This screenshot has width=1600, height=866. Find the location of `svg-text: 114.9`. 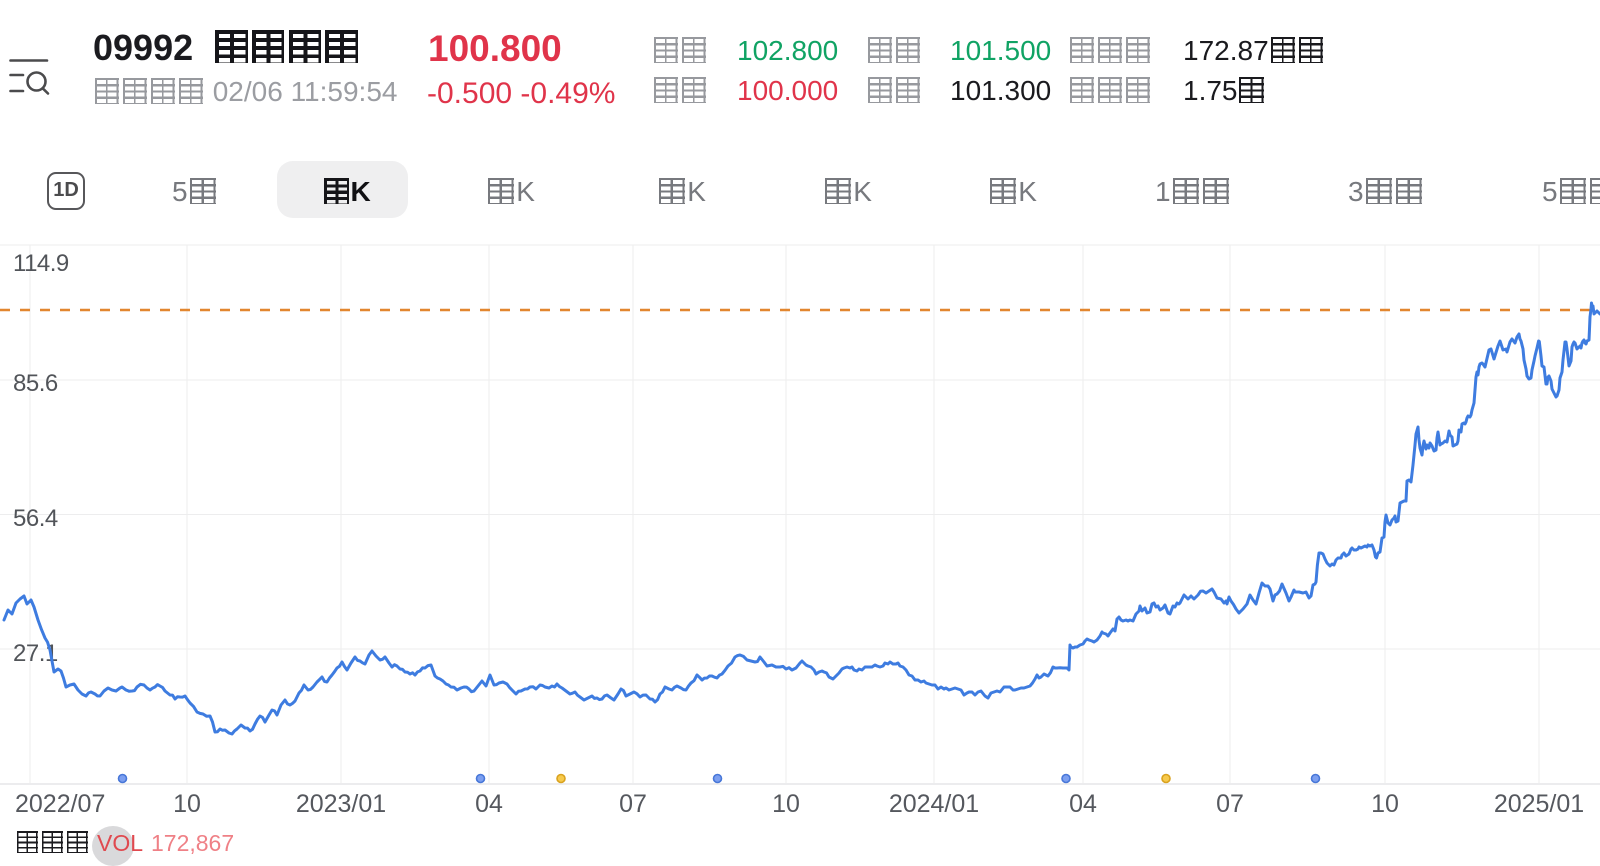

svg-text: 114.9 is located at coordinates (41, 263).